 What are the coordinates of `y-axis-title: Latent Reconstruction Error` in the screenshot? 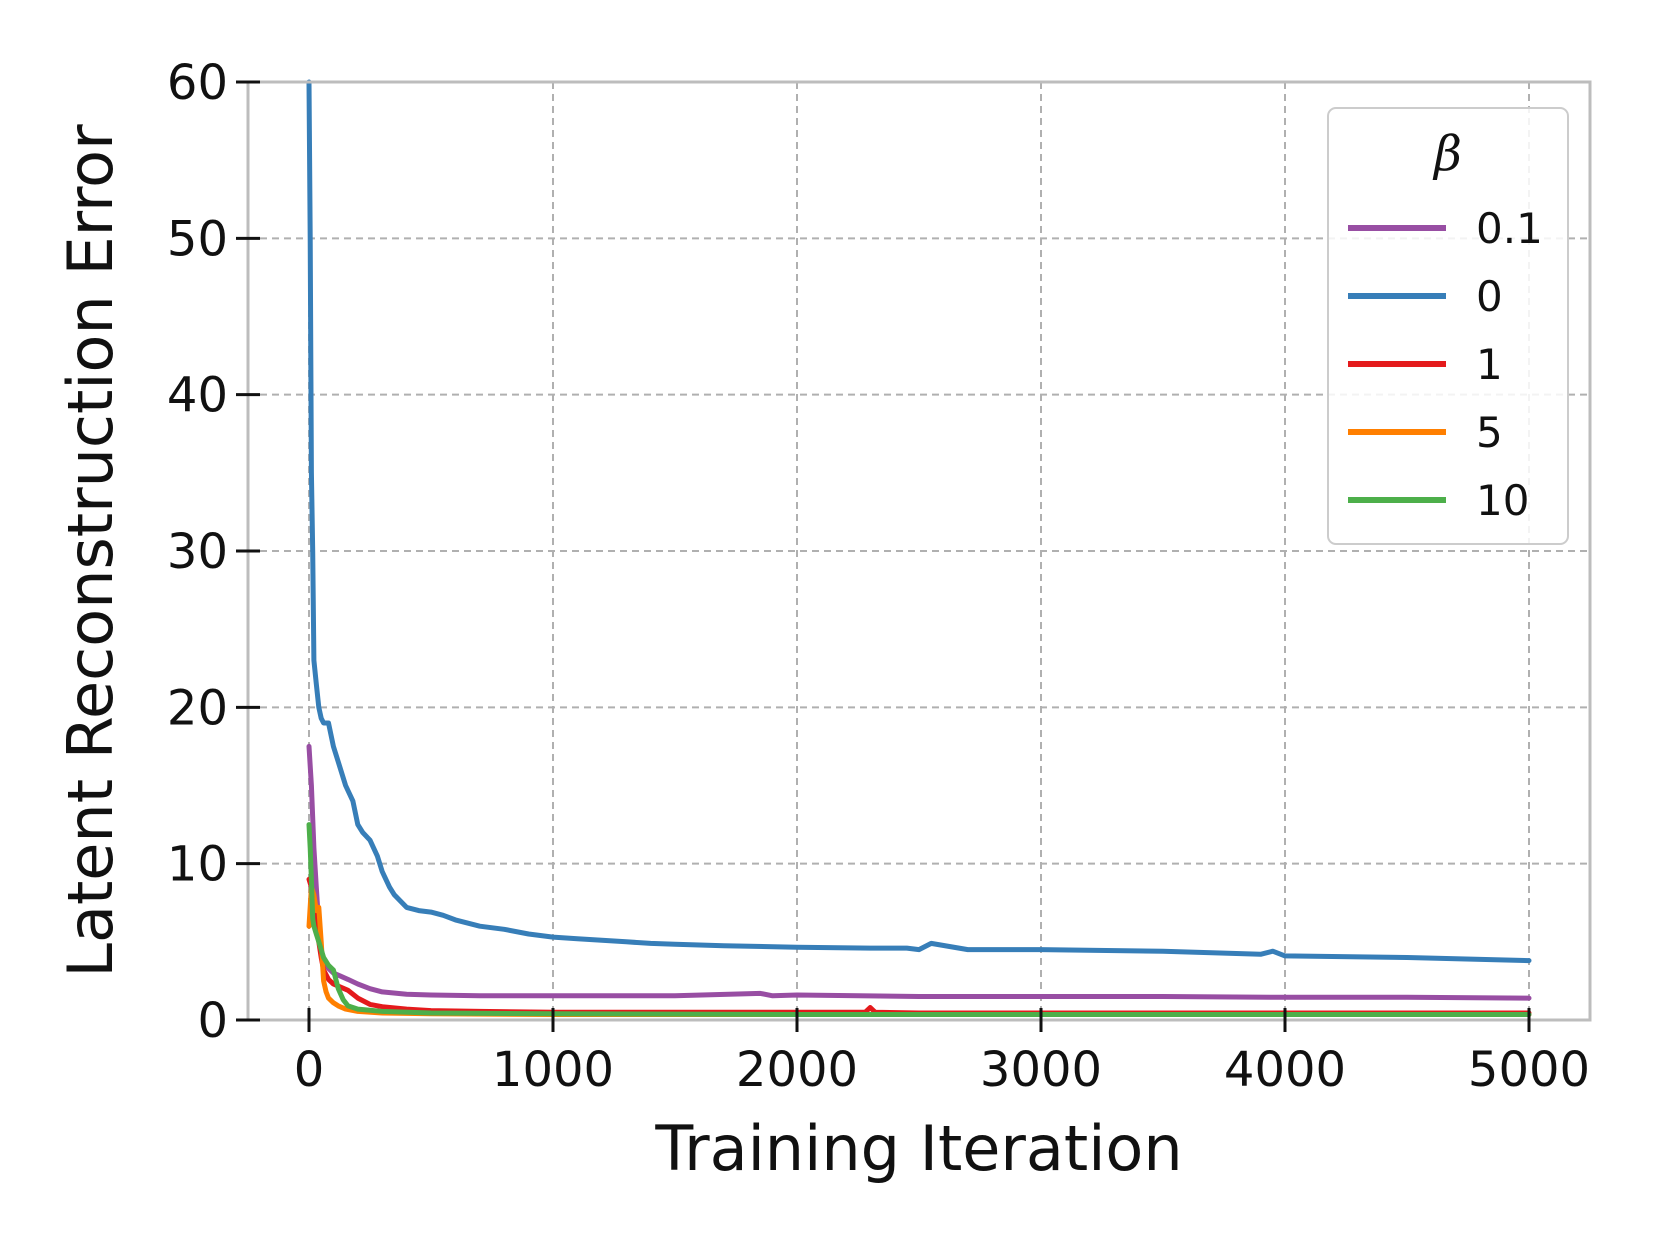 It's located at (90, 551).